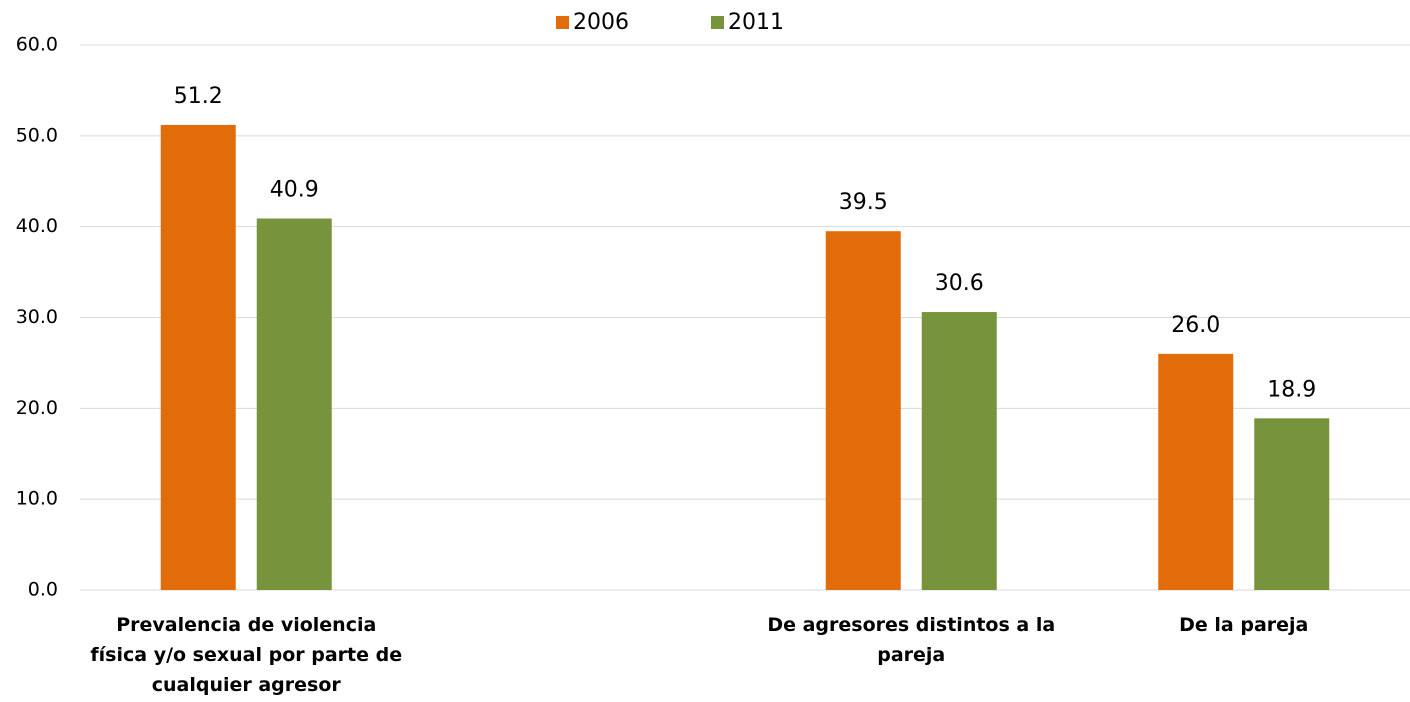  Describe the element at coordinates (1244, 625) in the screenshot. I see `x-tick-label: De la pareja` at that location.